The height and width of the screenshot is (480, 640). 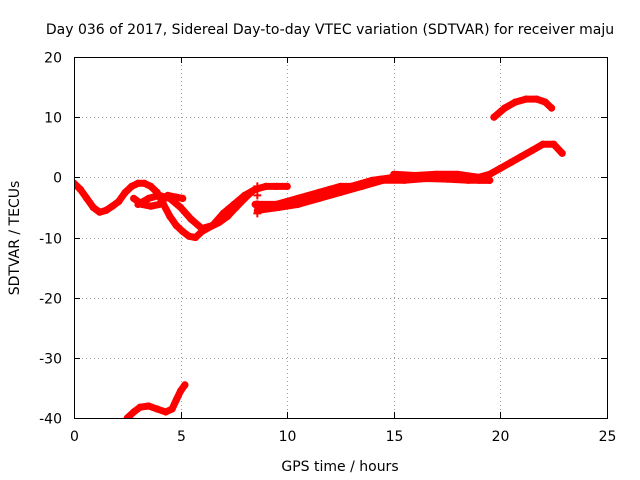 What do you see at coordinates (53, 59) in the screenshot?
I see `y-tick-label: 20` at bounding box center [53, 59].